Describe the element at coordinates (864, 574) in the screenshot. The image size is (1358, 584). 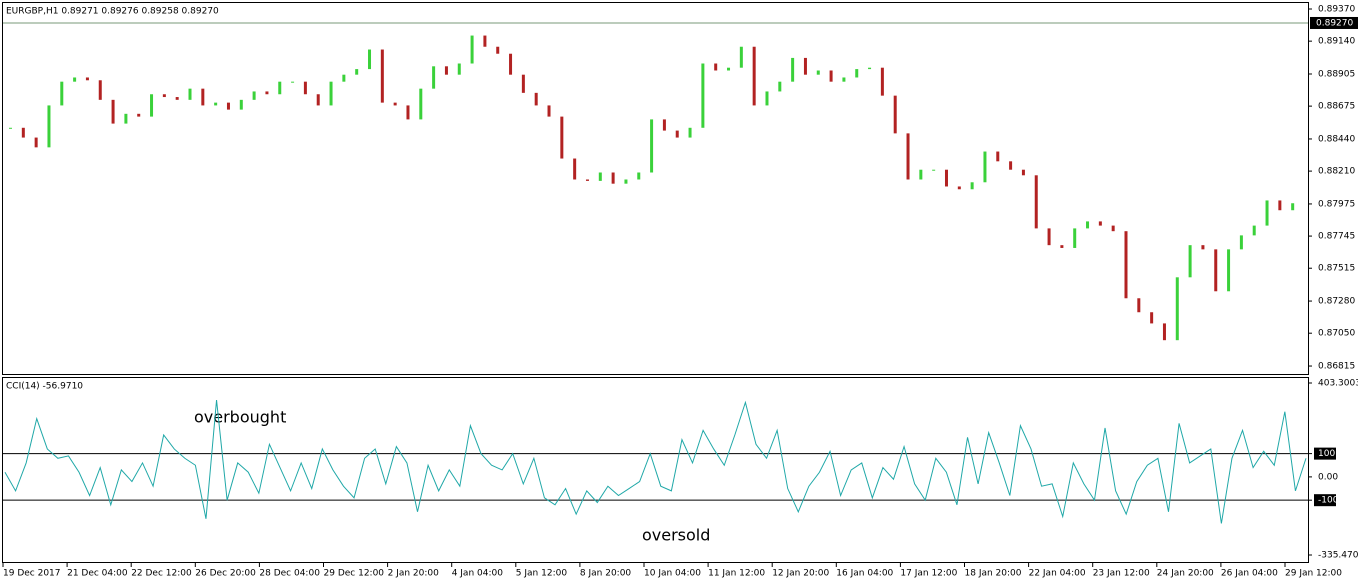
I see `x-tick-label: 16 Jan 04:00` at that location.